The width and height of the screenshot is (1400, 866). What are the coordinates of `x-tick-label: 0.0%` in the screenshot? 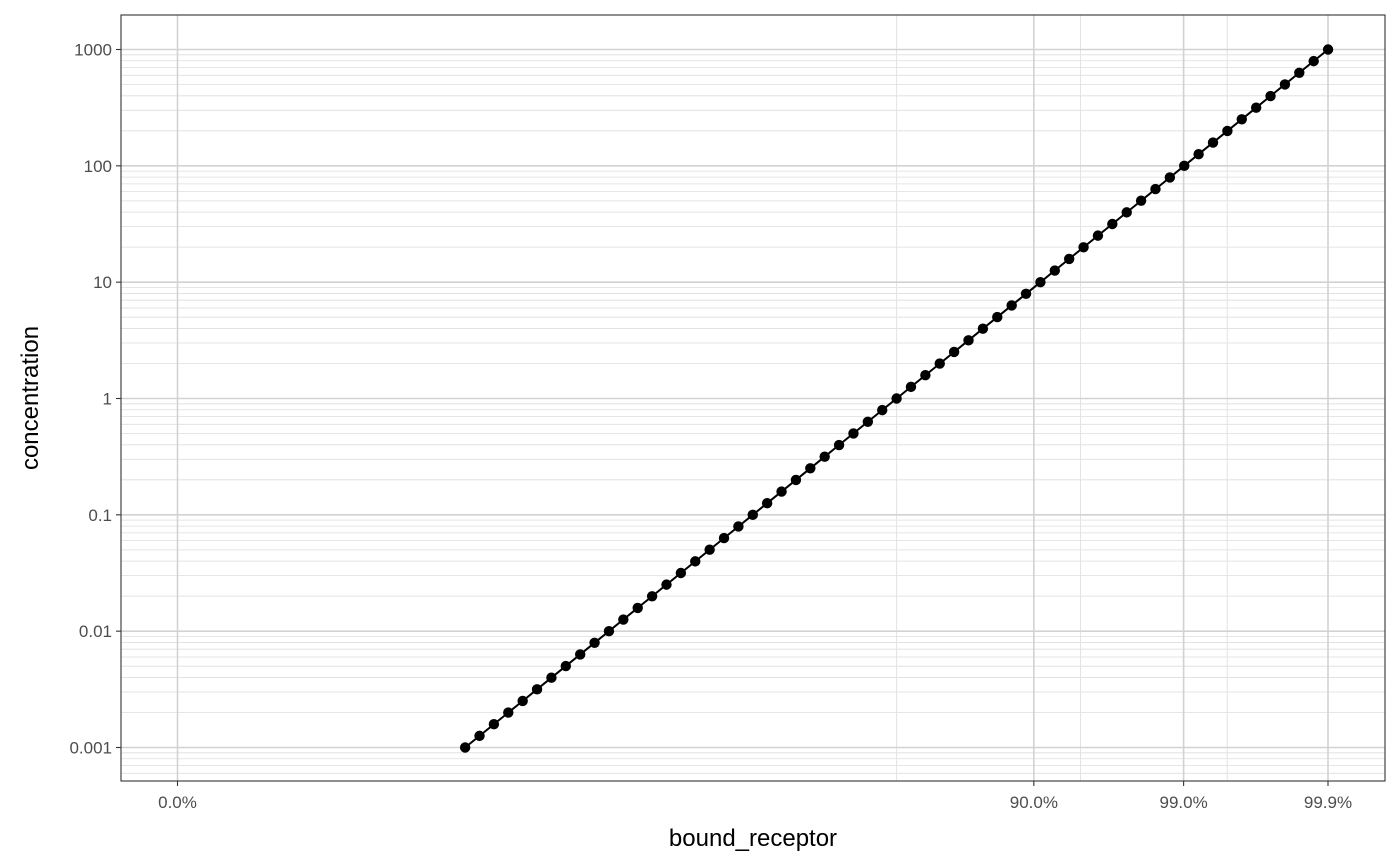 It's located at (177, 802).